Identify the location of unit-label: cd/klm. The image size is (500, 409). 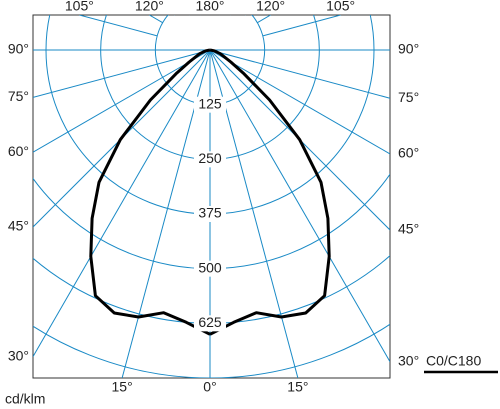
(25, 399).